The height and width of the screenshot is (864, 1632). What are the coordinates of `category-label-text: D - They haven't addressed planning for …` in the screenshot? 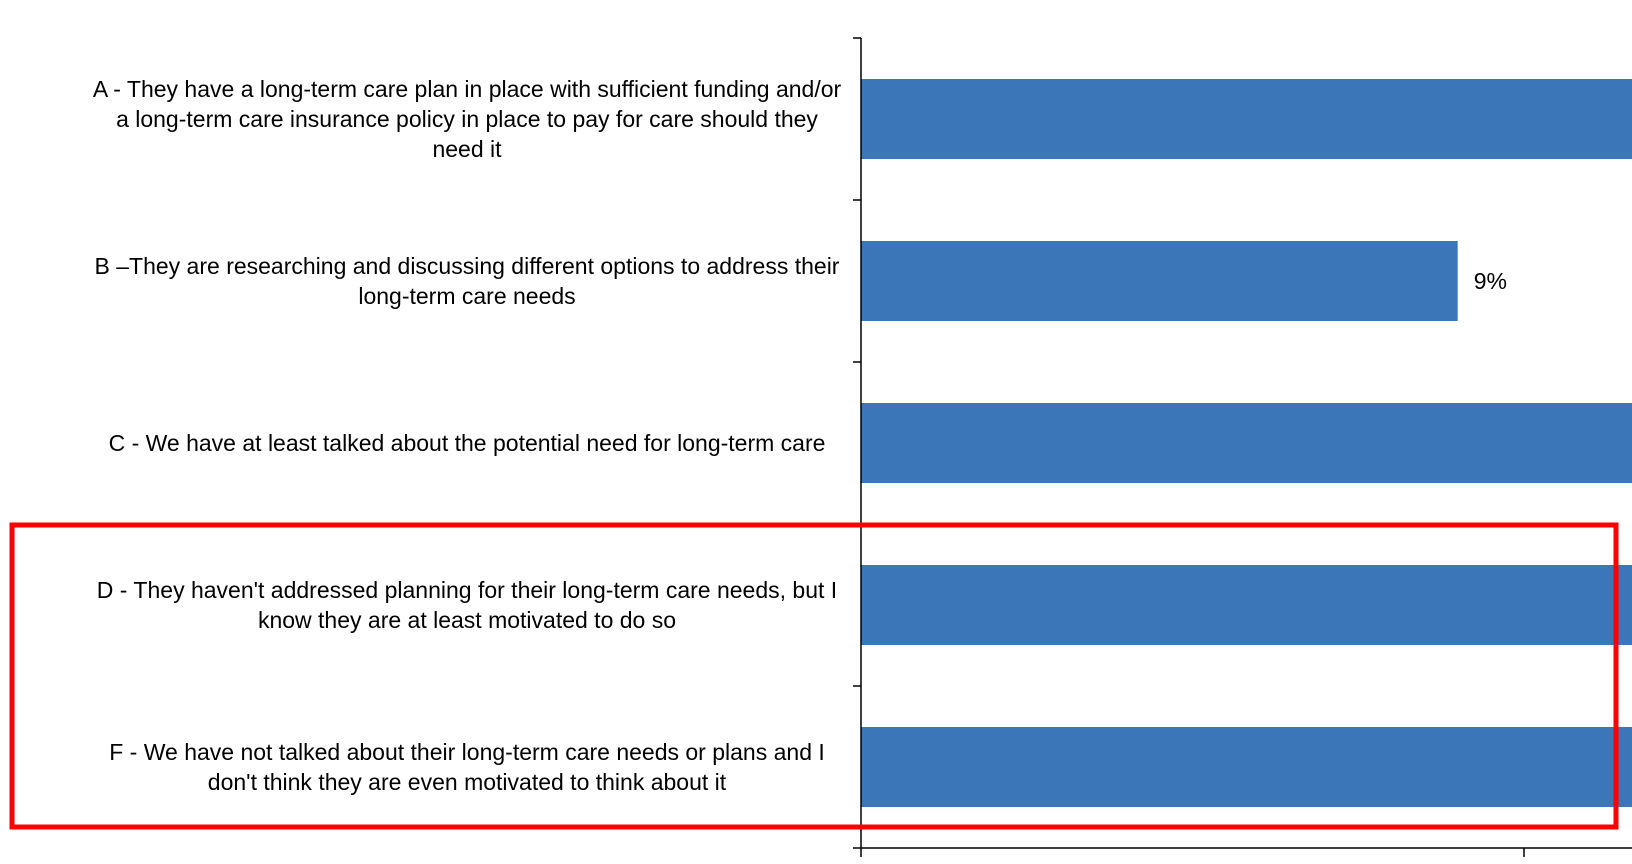 It's located at (467, 605).